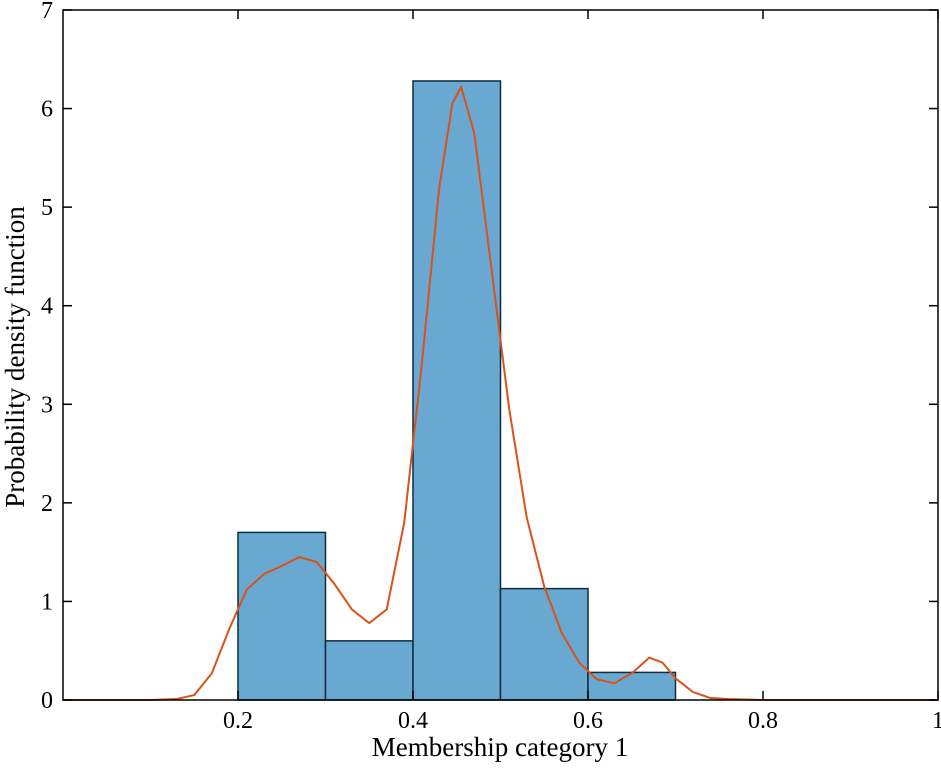 Image resolution: width=941 pixels, height=780 pixels. What do you see at coordinates (763, 721) in the screenshot?
I see `x-tick-label: 0.8` at bounding box center [763, 721].